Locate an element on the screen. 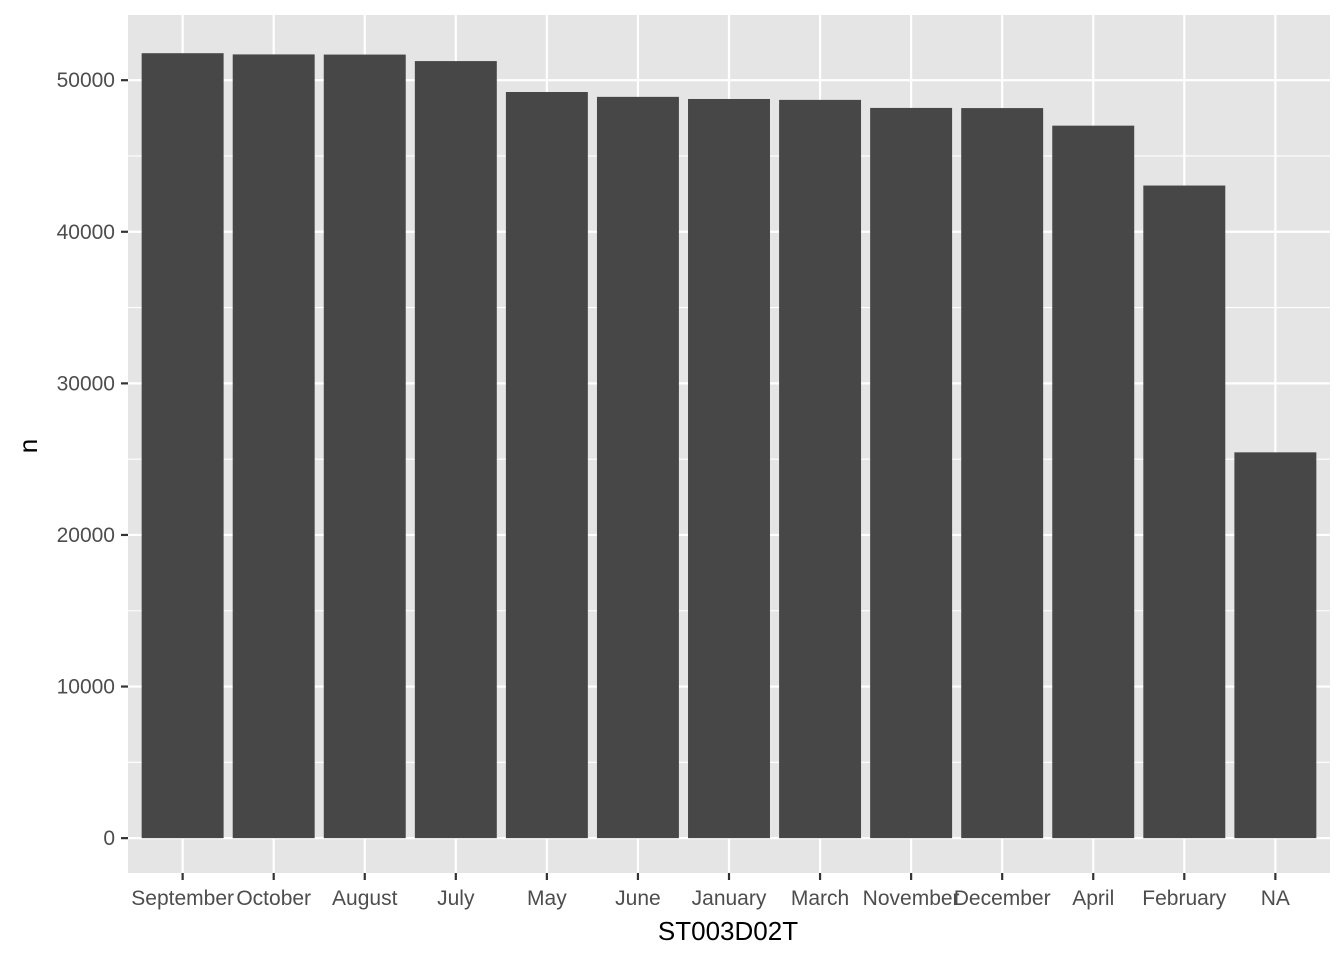 This screenshot has height=960, width=1344. bar-july is located at coordinates (455, 450).